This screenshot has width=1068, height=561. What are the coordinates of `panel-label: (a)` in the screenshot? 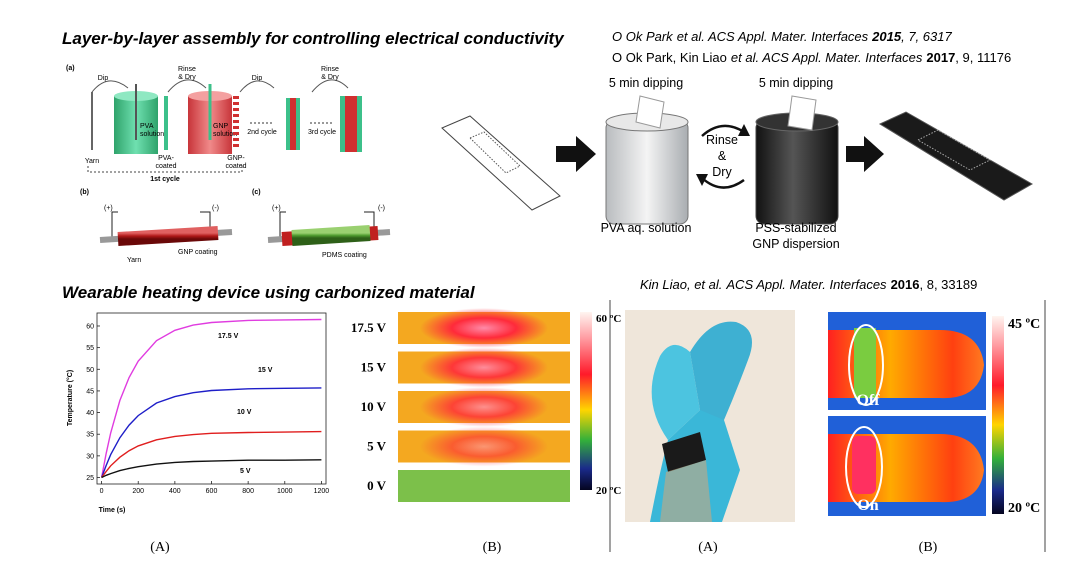 It's located at (70, 68).